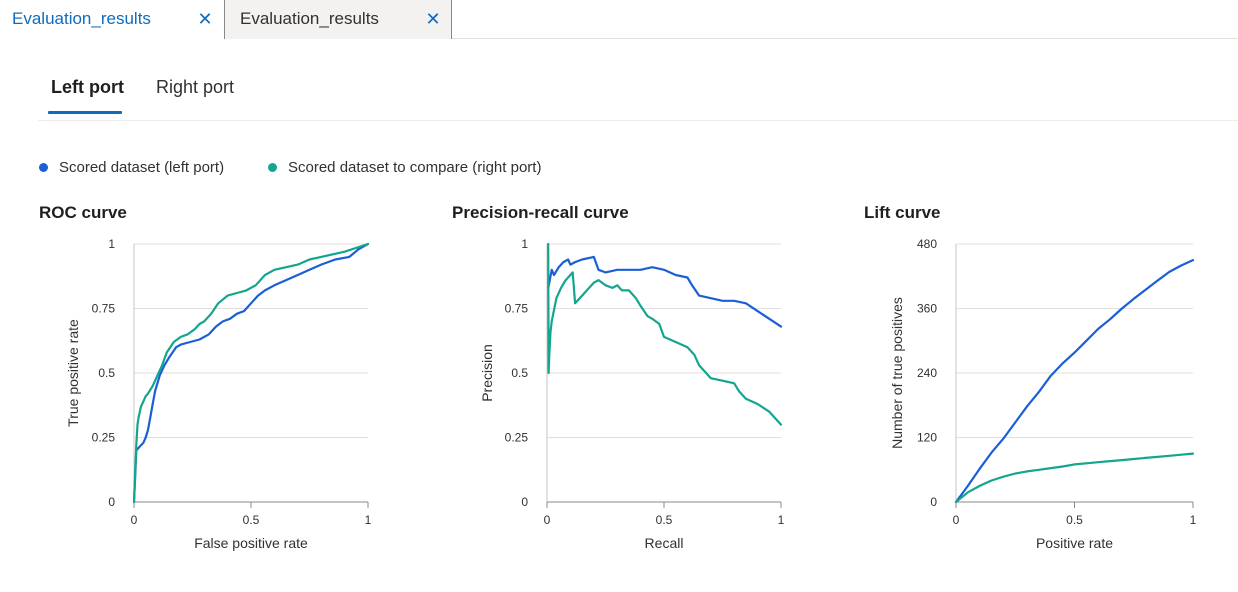 The image size is (1238, 592). I want to click on lift-y-tick-label: 240, so click(927, 373).